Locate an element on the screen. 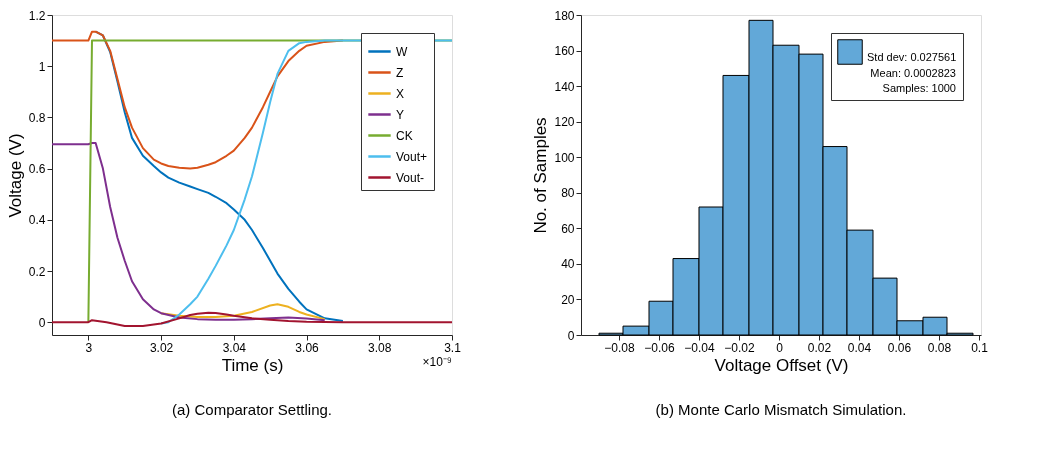  y-tick-label: 80 is located at coordinates (568, 193).